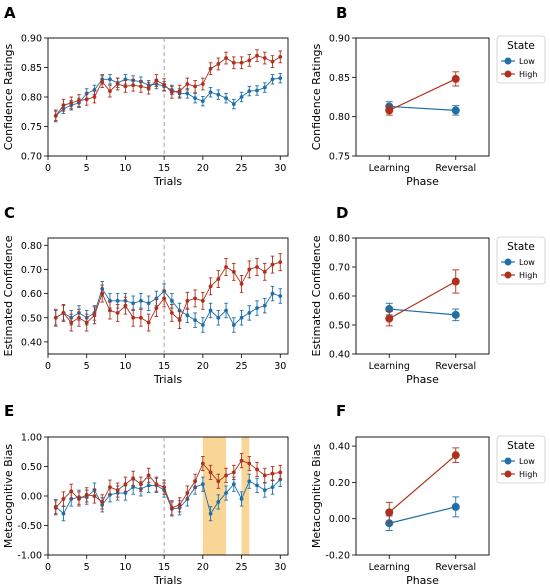 The height and width of the screenshot is (588, 550). What do you see at coordinates (422, 312) in the screenshot?
I see `series-low` at bounding box center [422, 312].